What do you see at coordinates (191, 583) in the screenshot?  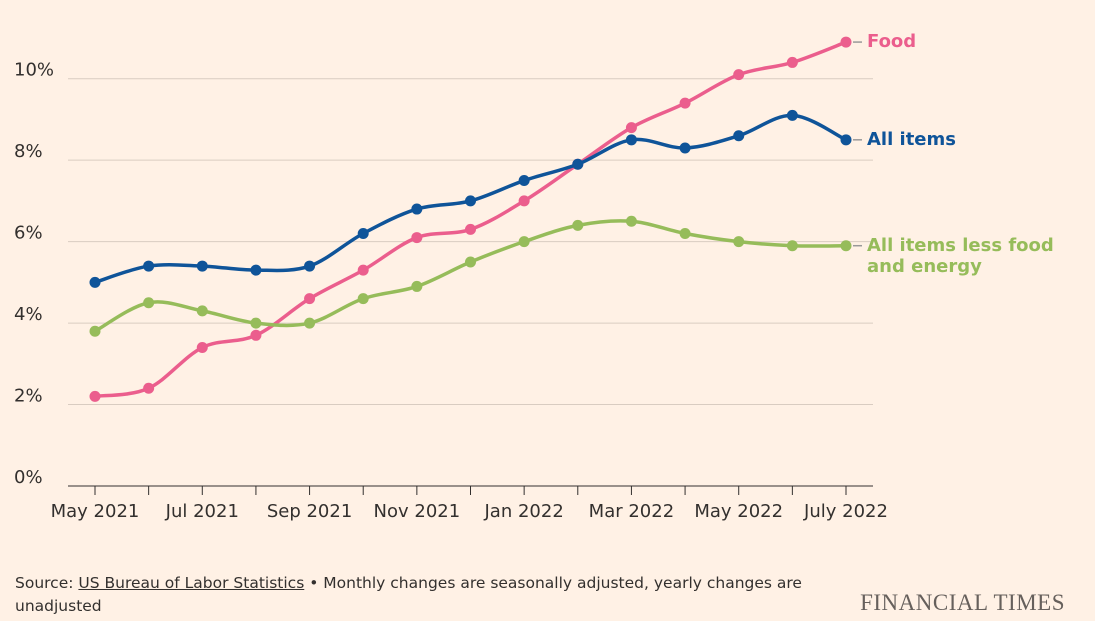 I see `source-link: US Bureau of Labor Statistics` at bounding box center [191, 583].